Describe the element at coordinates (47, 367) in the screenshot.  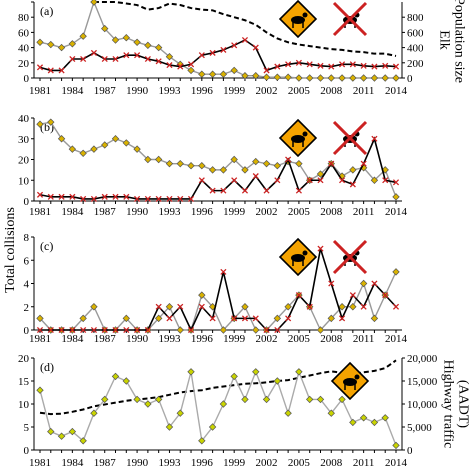
I see `panel-label: (d)` at that location.